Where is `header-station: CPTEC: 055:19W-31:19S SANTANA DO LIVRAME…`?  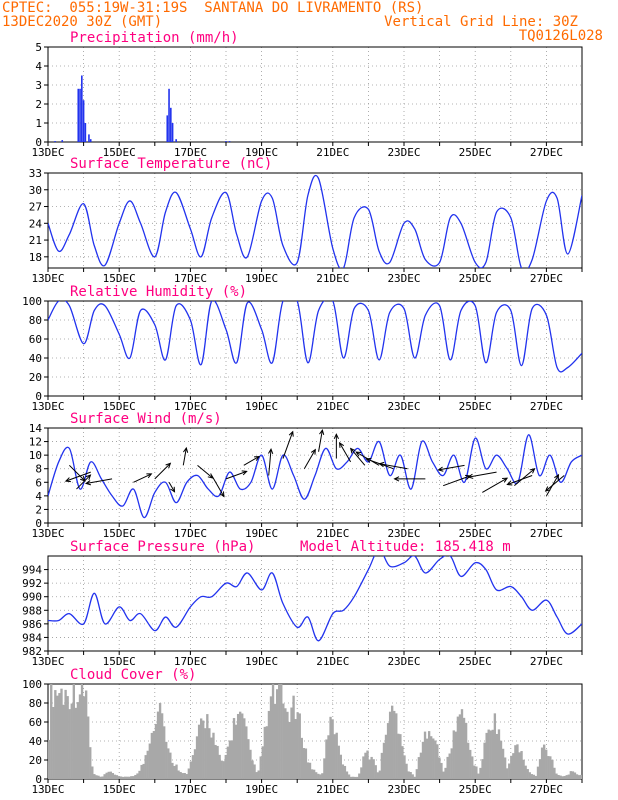 header-station: CPTEC: 055:19W-31:19S SANTANA DO LIVRAME… is located at coordinates (213, 8).